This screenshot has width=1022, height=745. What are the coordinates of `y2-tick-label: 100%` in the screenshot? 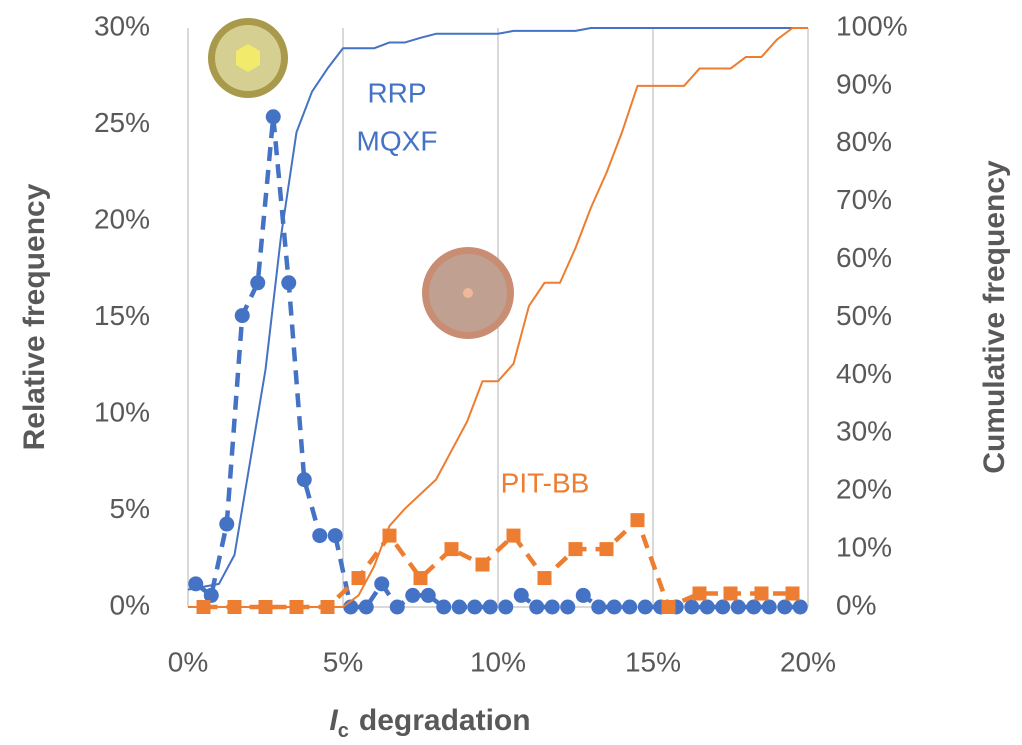 It's located at (872, 25).